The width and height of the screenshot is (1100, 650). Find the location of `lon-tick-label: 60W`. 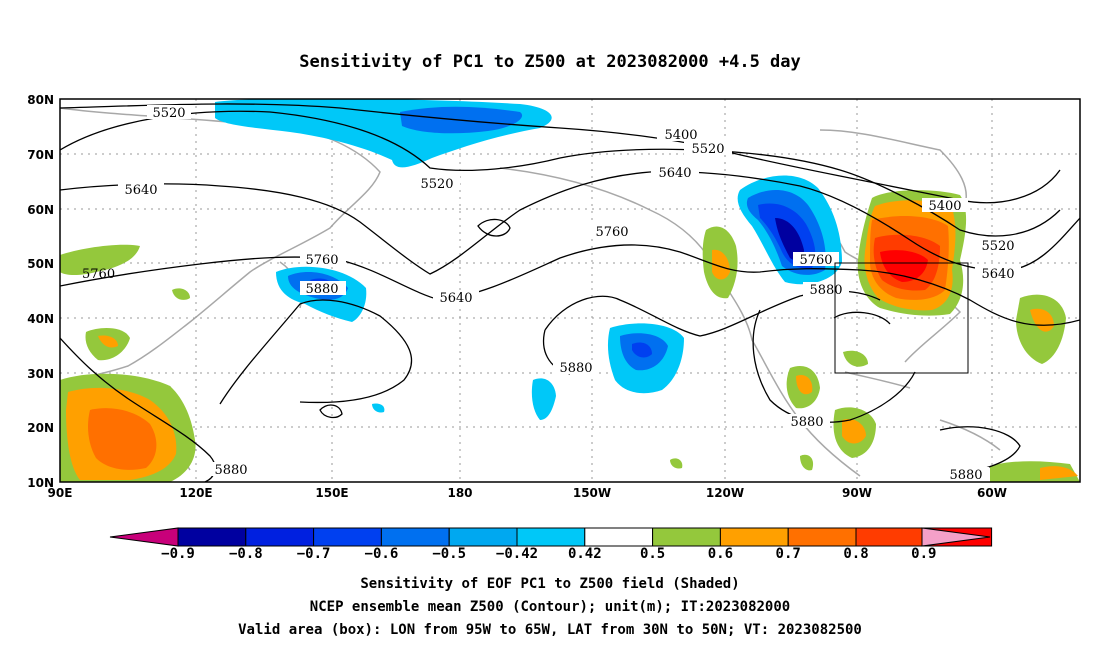

lon-tick-label: 60W is located at coordinates (992, 493).